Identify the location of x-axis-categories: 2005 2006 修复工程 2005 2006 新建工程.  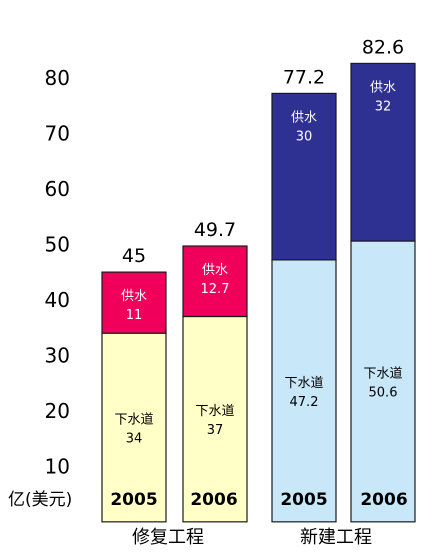
(258, 519).